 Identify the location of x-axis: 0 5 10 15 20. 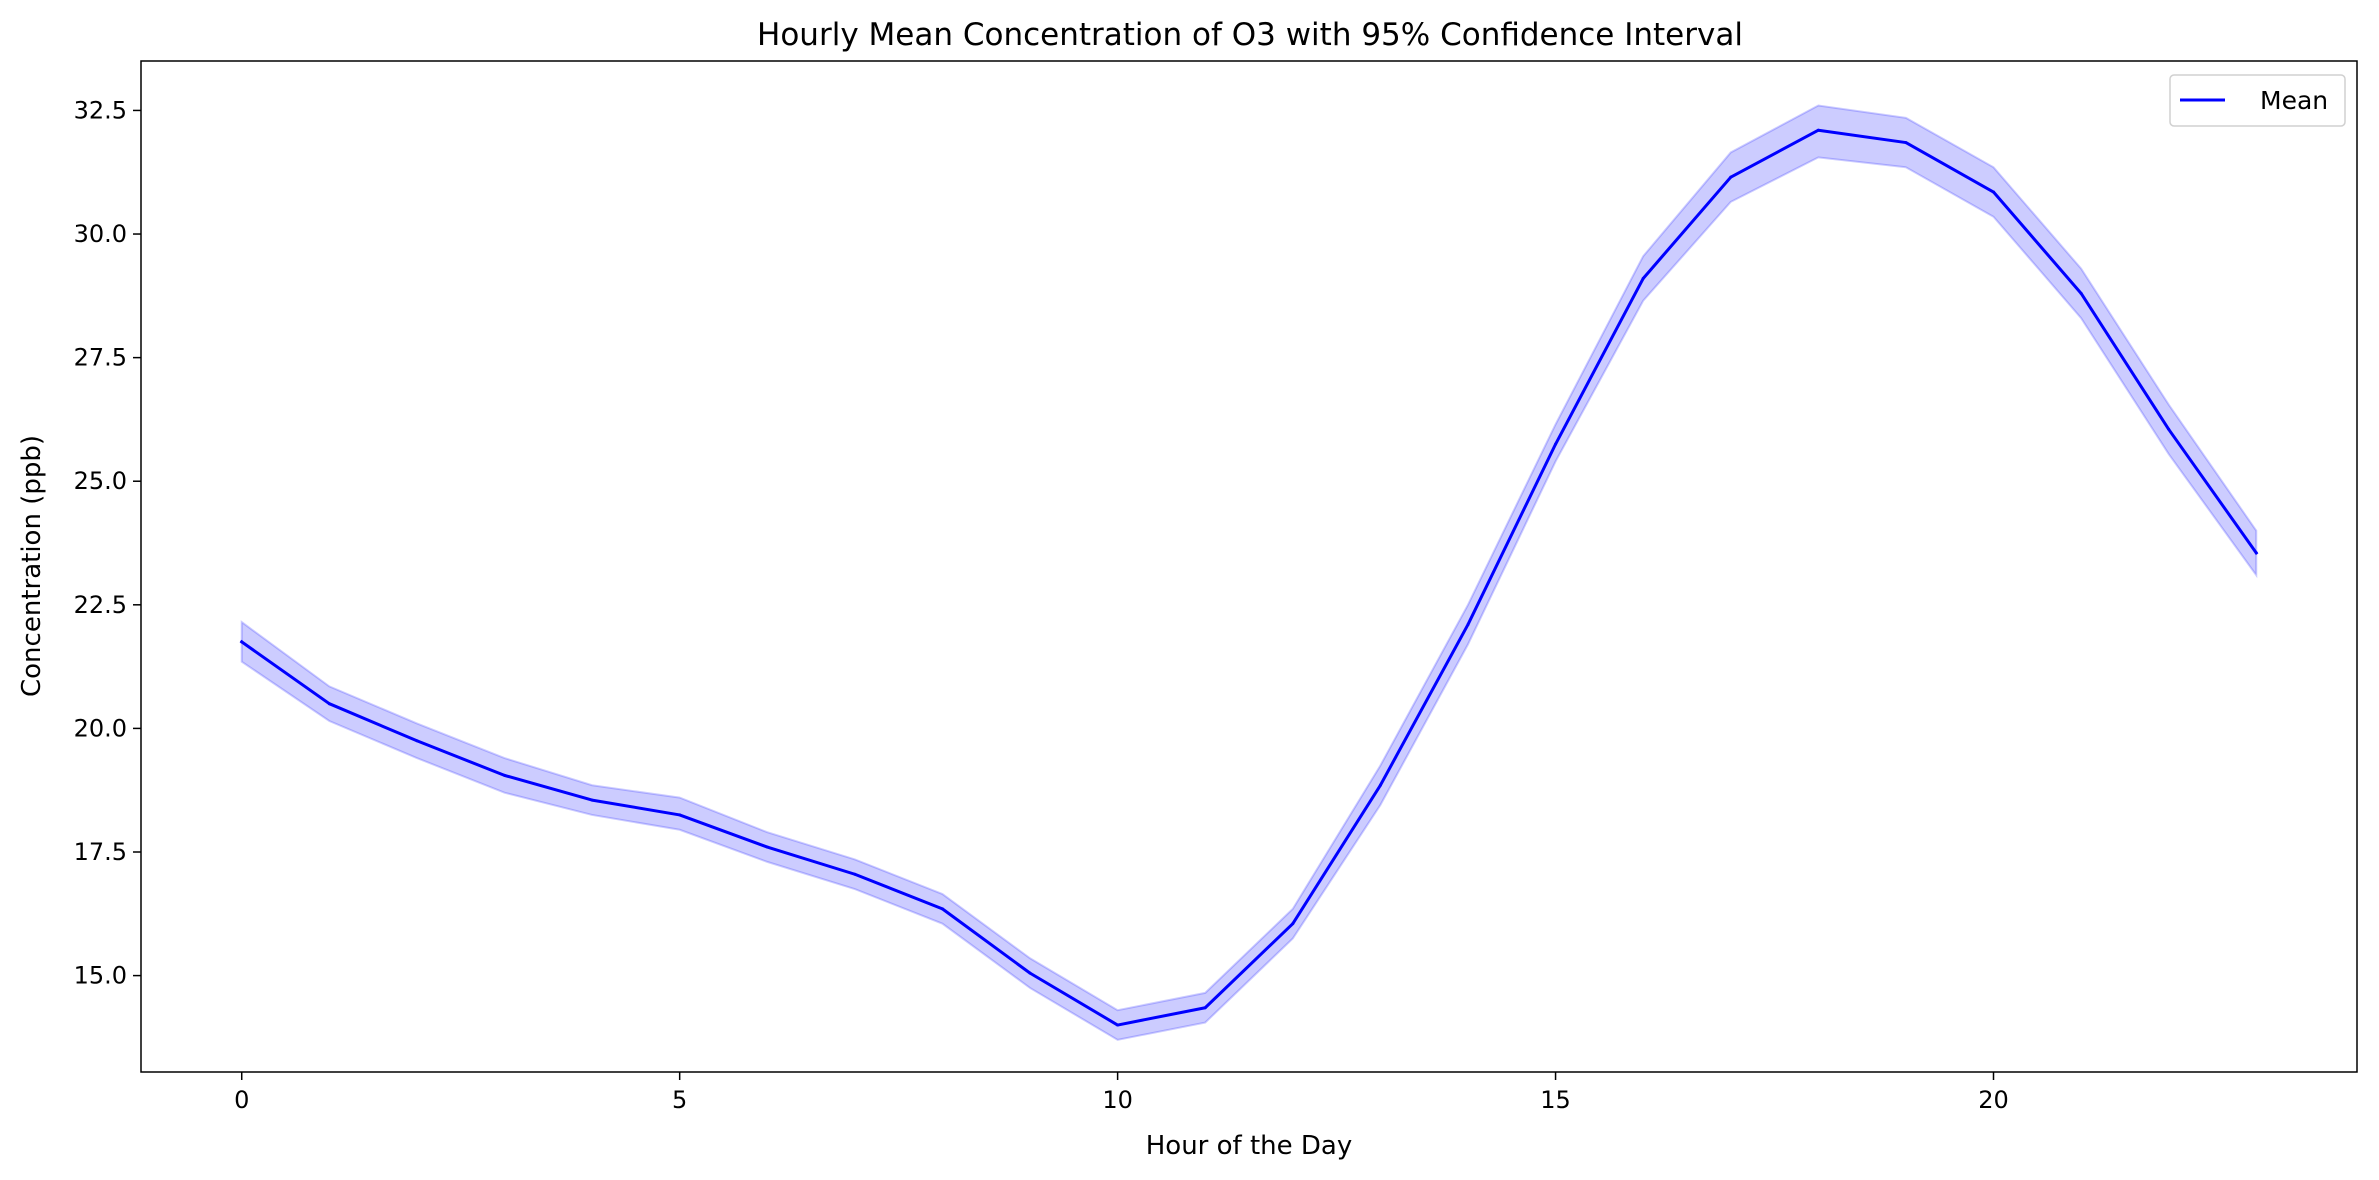
(1121, 1093).